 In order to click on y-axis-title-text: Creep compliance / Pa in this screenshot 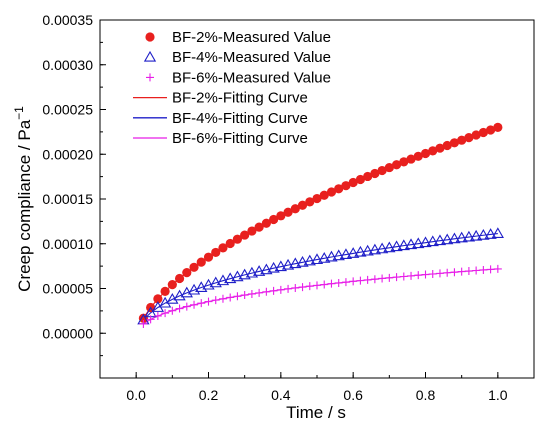, I will do `click(24, 205)`.